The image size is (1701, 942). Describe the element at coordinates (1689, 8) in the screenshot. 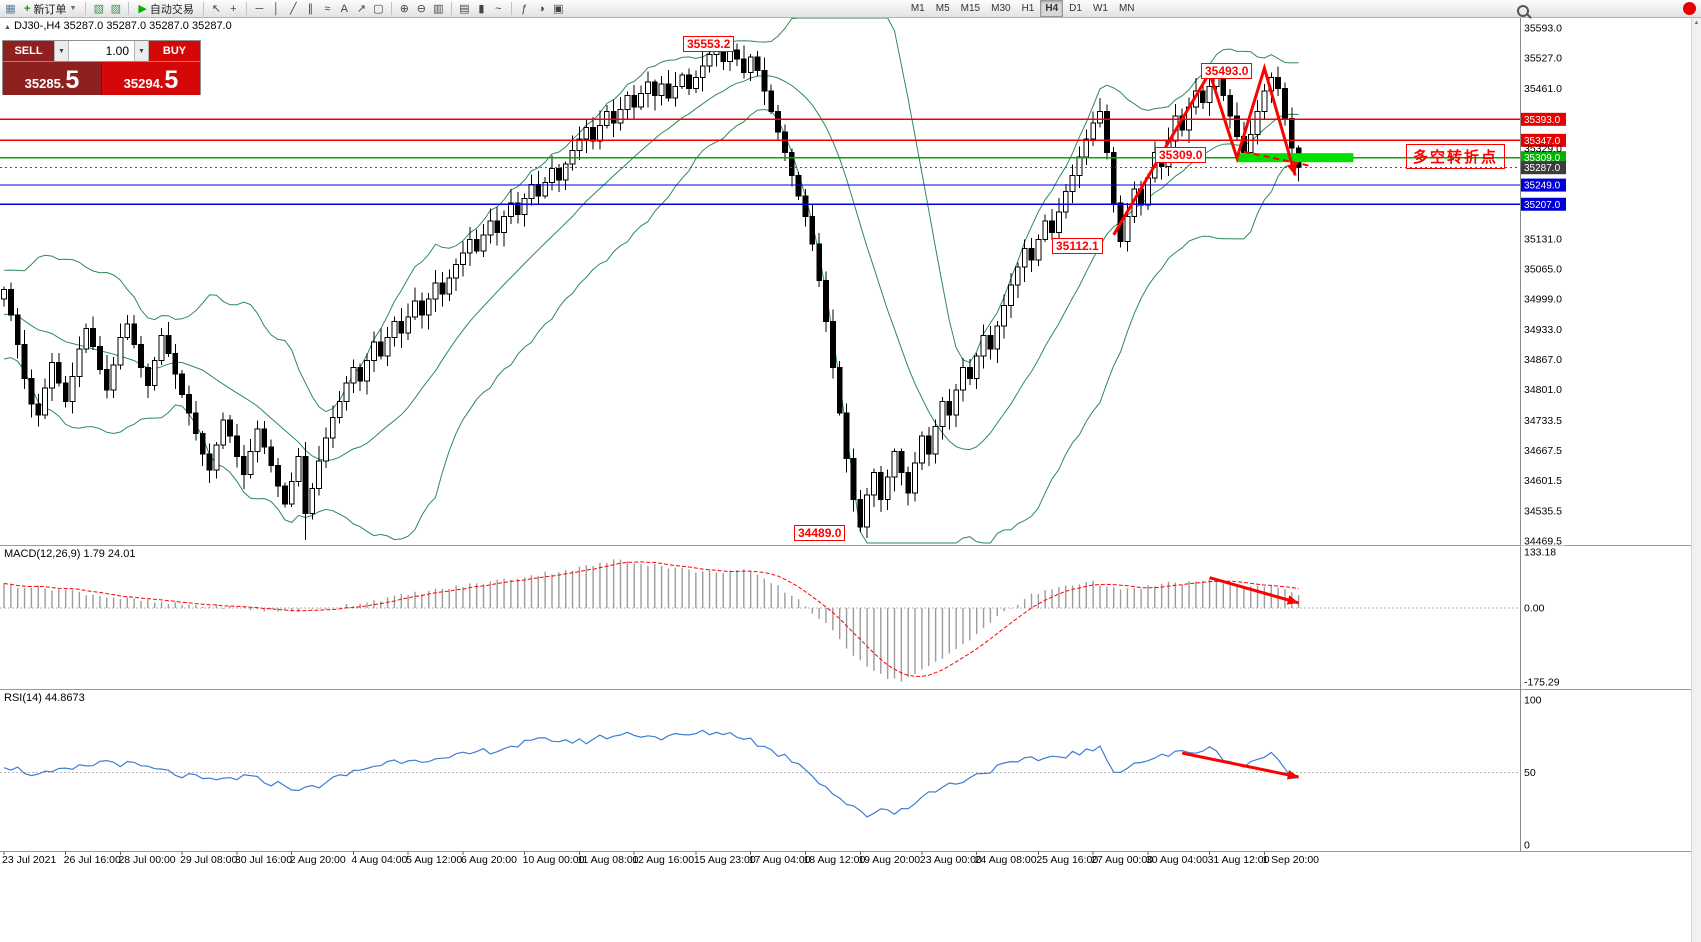

I see `notification-badge` at that location.